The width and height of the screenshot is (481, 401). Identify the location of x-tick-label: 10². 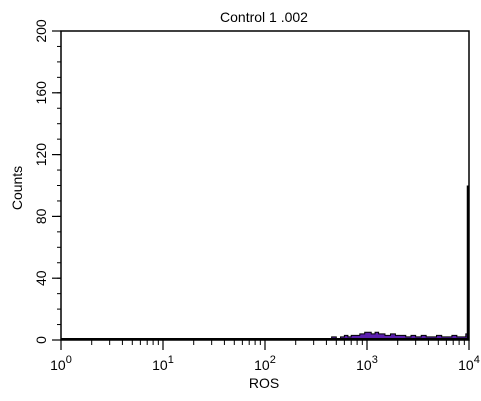
(265, 363).